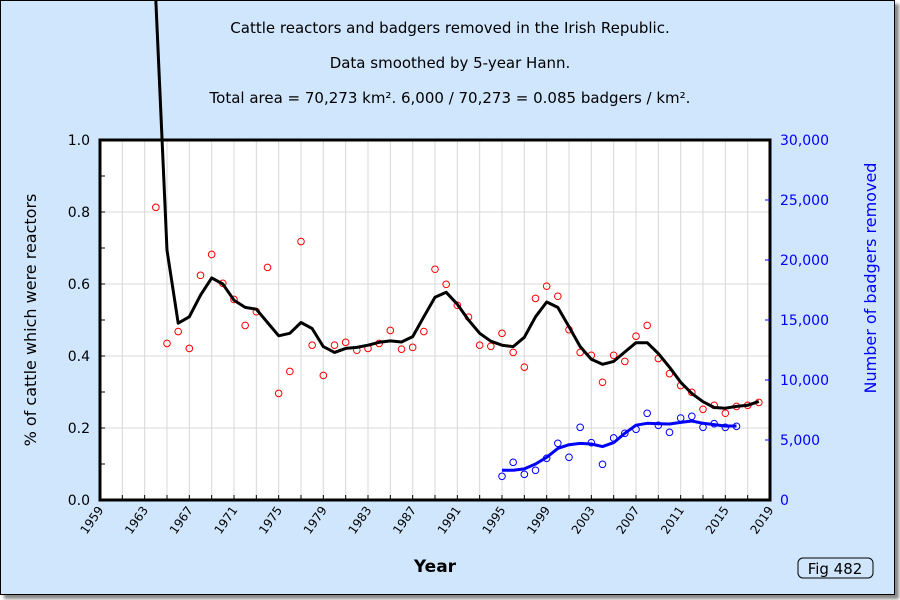 Image resolution: width=900 pixels, height=600 pixels. Describe the element at coordinates (450, 63) in the screenshot. I see `chart-title-line-2: Data smoothed by 5-year Hann.` at that location.